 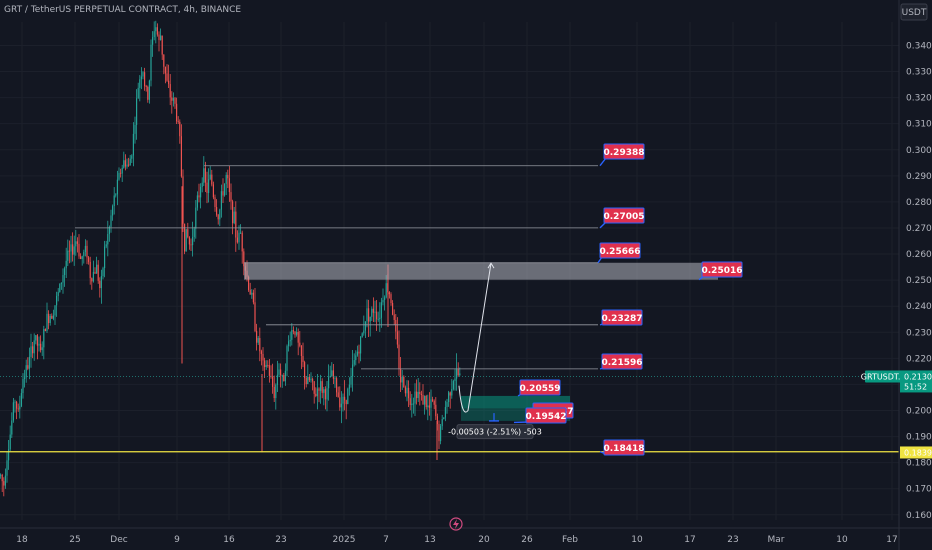 I want to click on x-tick-label: 25, so click(x=74, y=540).